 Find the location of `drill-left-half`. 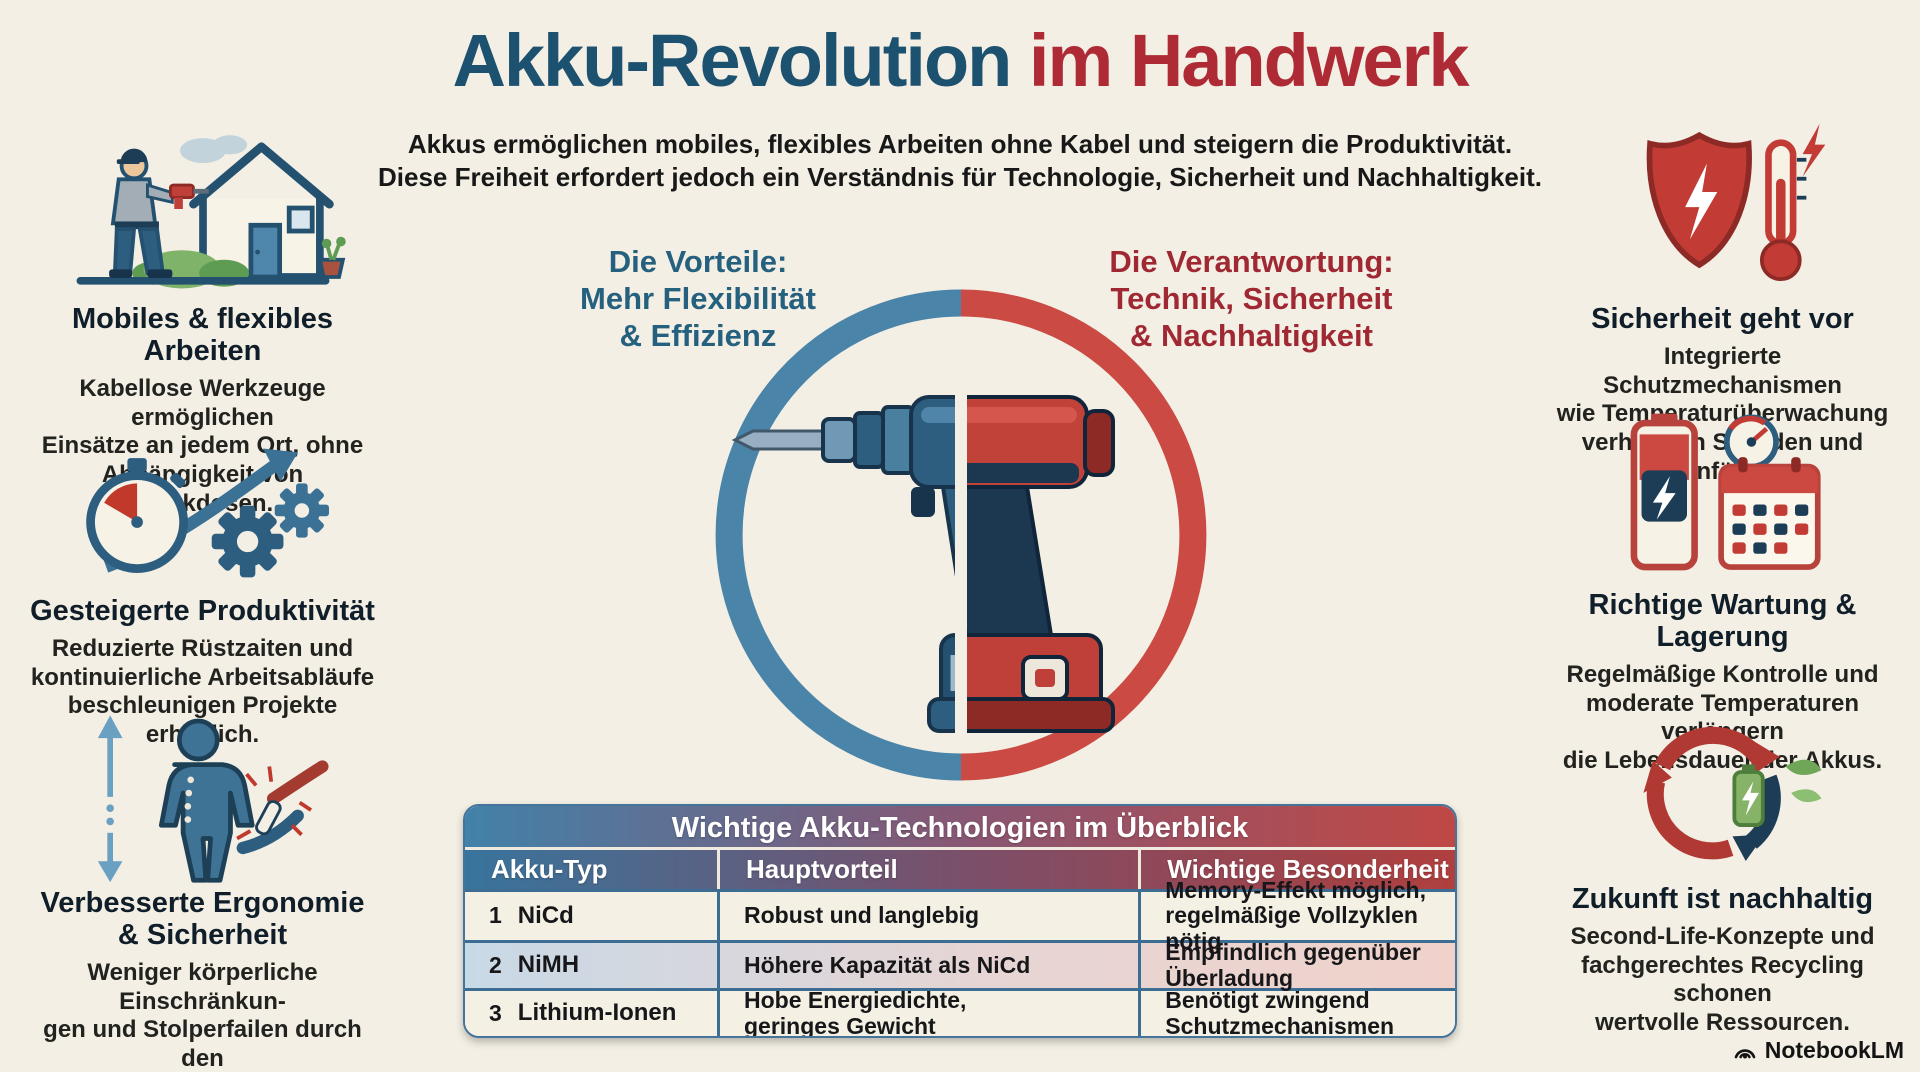

drill-left-half is located at coordinates (843, 564).